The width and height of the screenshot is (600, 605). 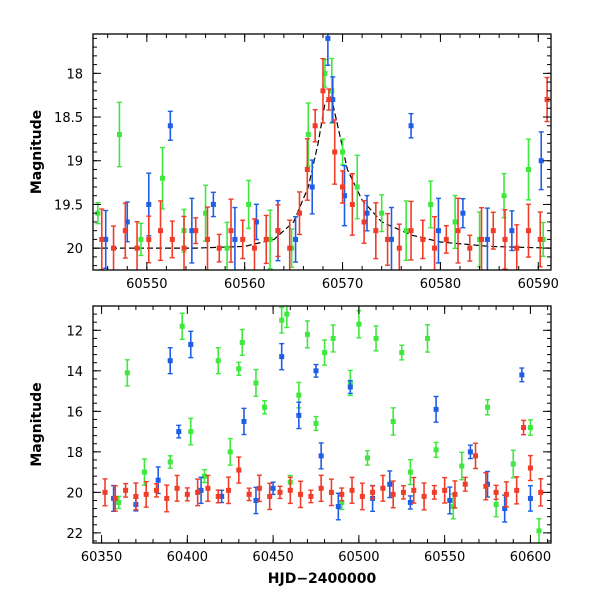 What do you see at coordinates (538, 284) in the screenshot?
I see `x-tick-label-4: 60590` at bounding box center [538, 284].